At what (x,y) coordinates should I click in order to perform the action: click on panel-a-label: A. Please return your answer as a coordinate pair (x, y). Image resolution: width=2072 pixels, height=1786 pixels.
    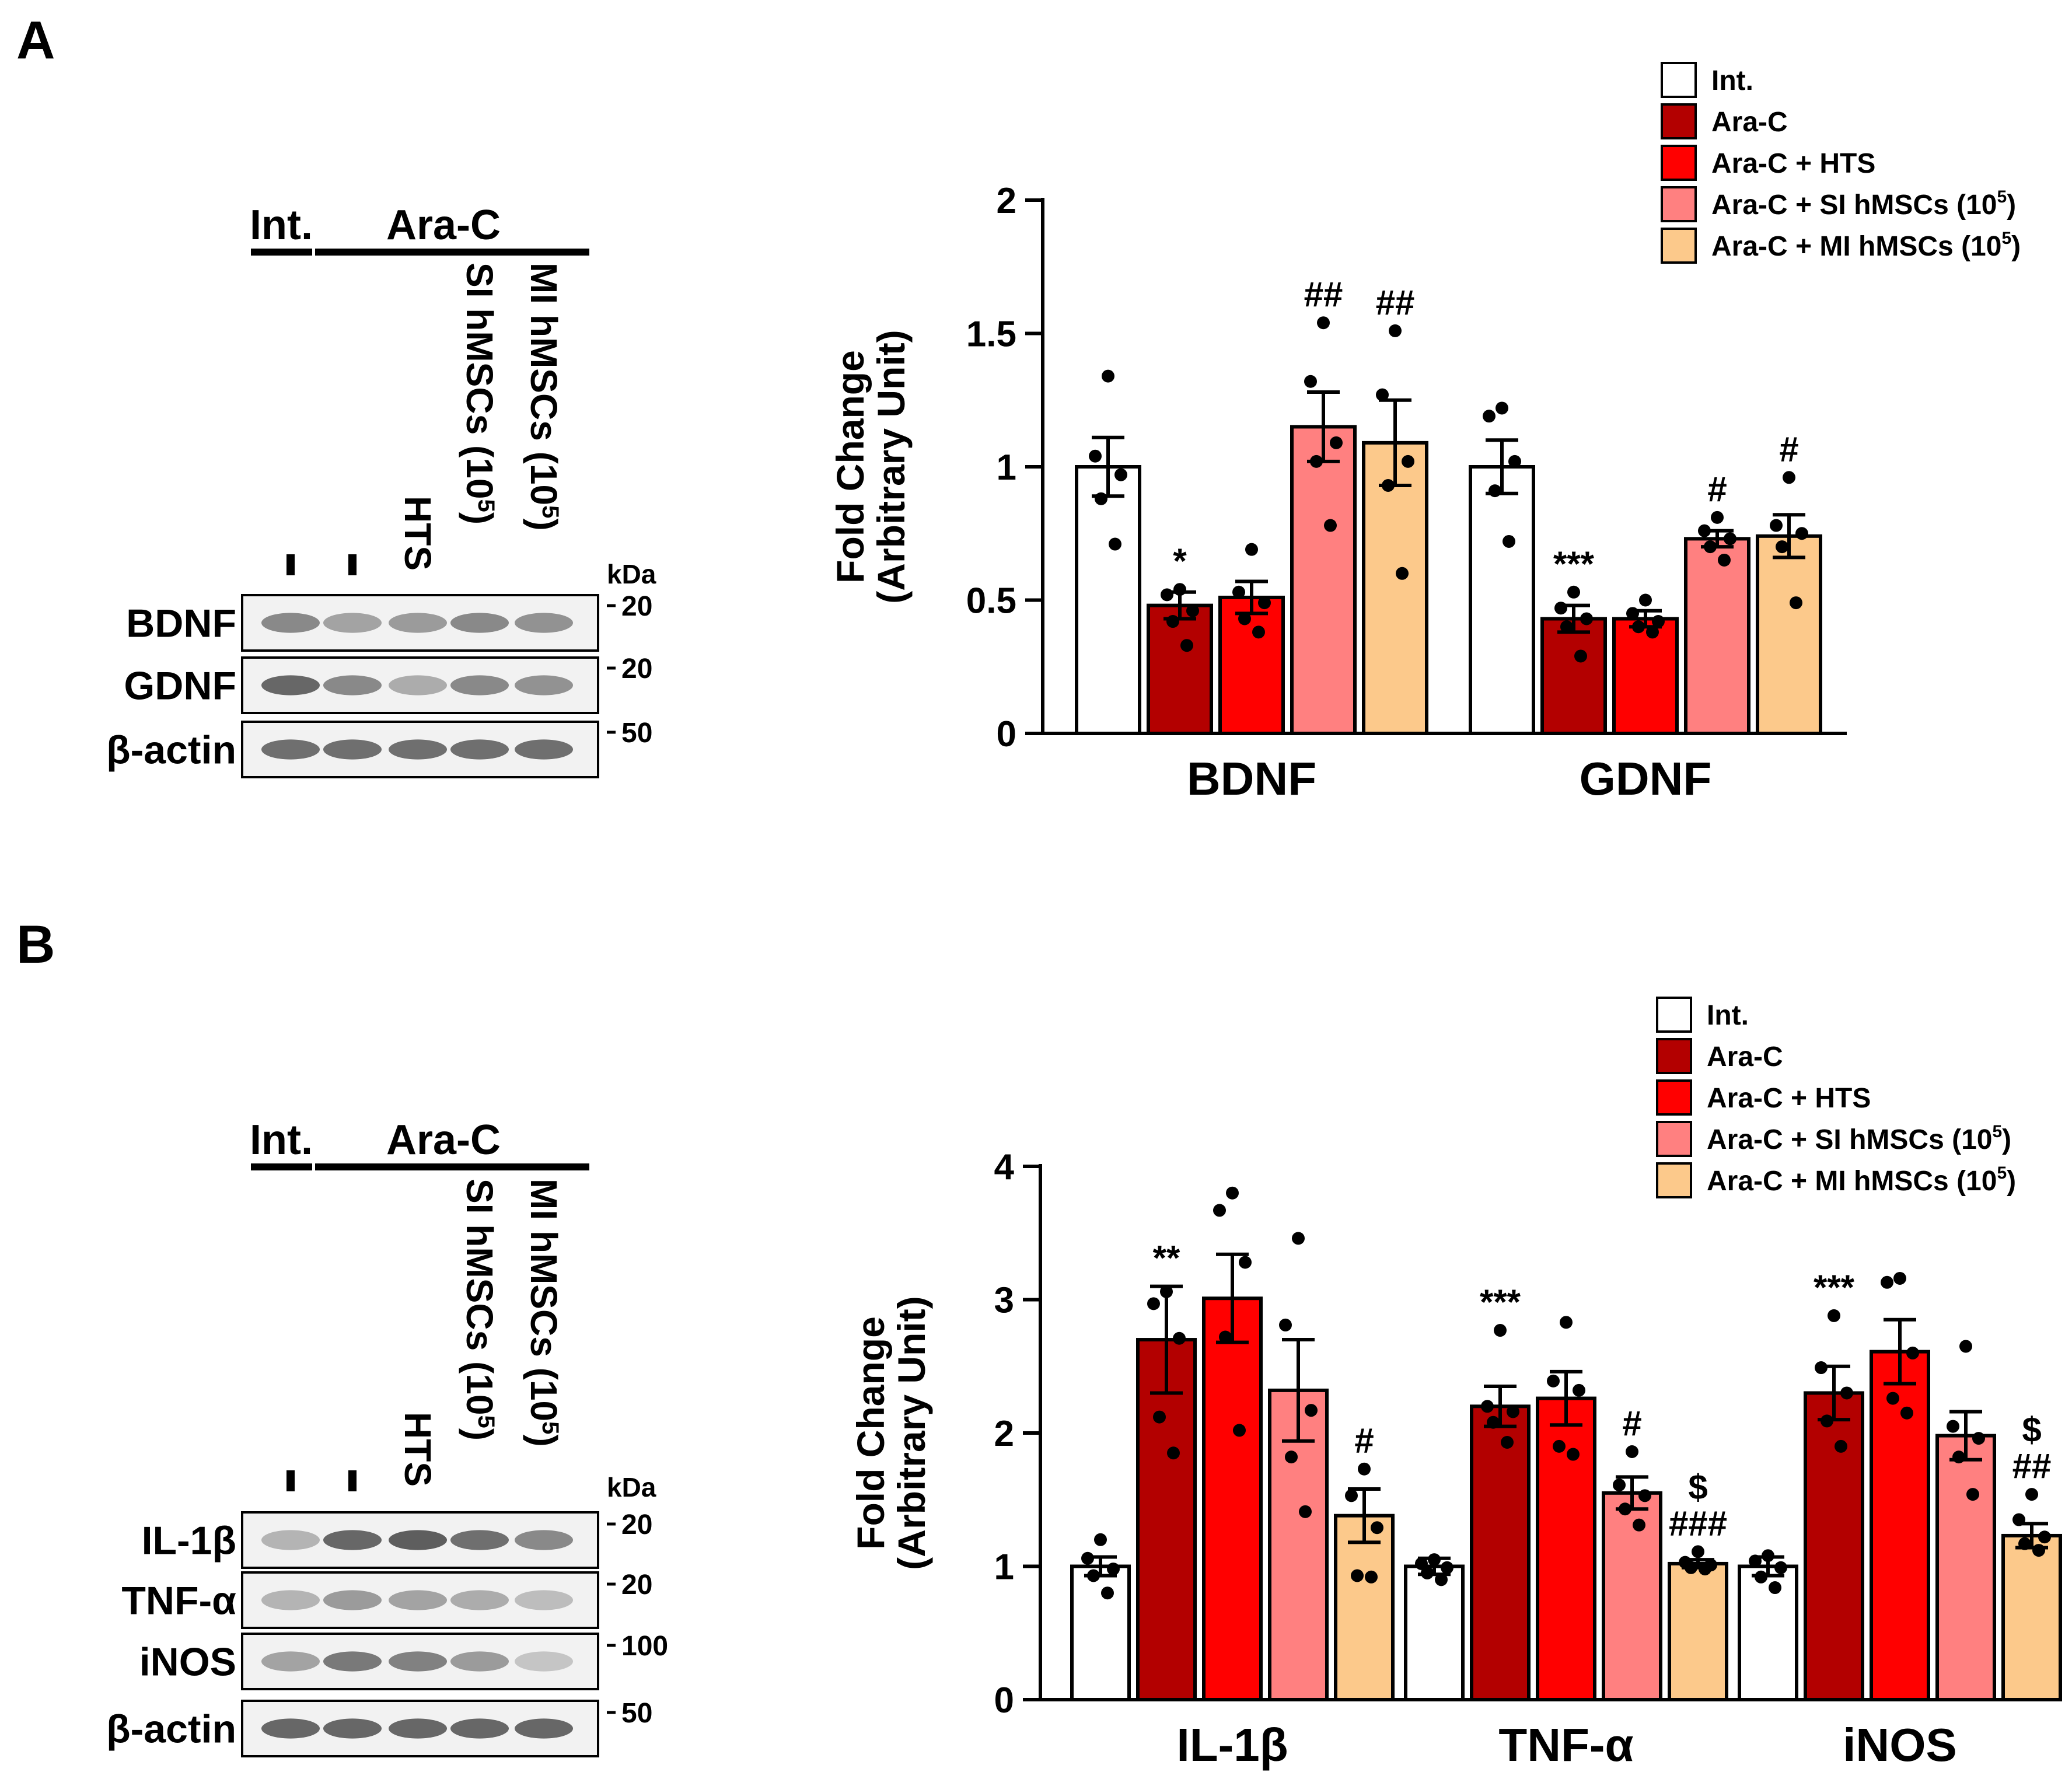
    Looking at the image, I should click on (35, 40).